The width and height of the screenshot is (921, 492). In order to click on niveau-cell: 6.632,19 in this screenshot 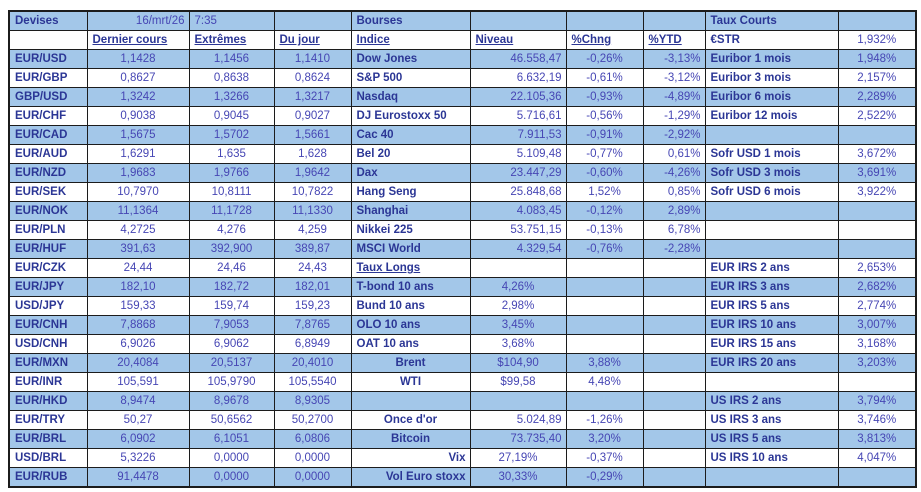, I will do `click(518, 78)`.